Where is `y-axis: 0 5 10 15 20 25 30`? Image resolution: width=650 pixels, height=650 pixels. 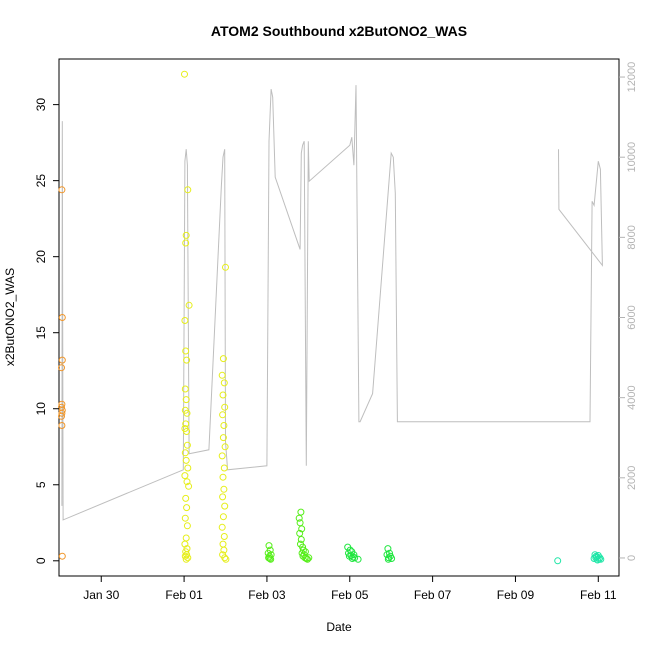
y-axis: 0 5 10 15 20 25 30 is located at coordinates (46, 331).